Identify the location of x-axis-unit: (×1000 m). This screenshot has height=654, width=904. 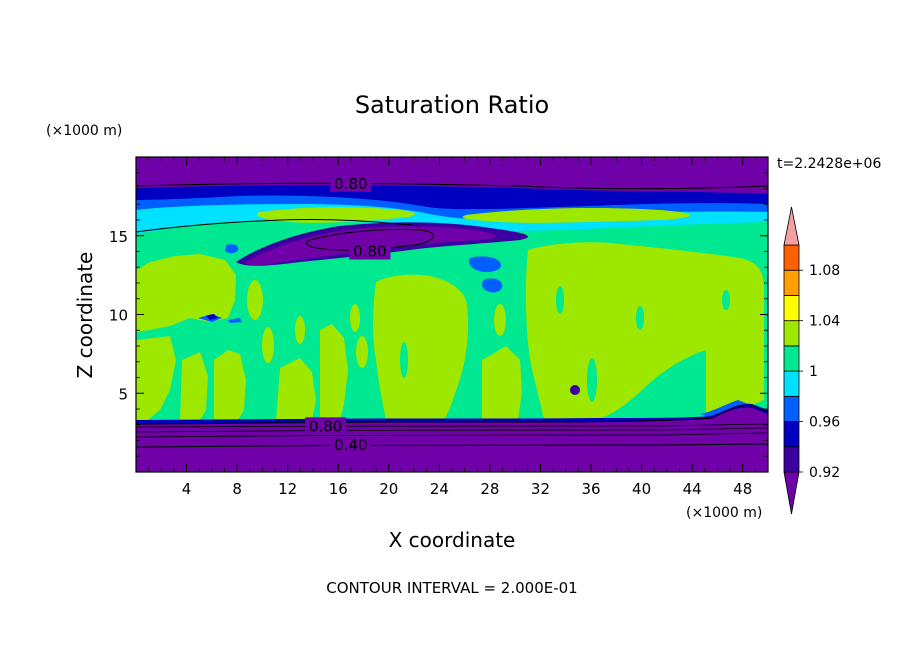
(724, 513).